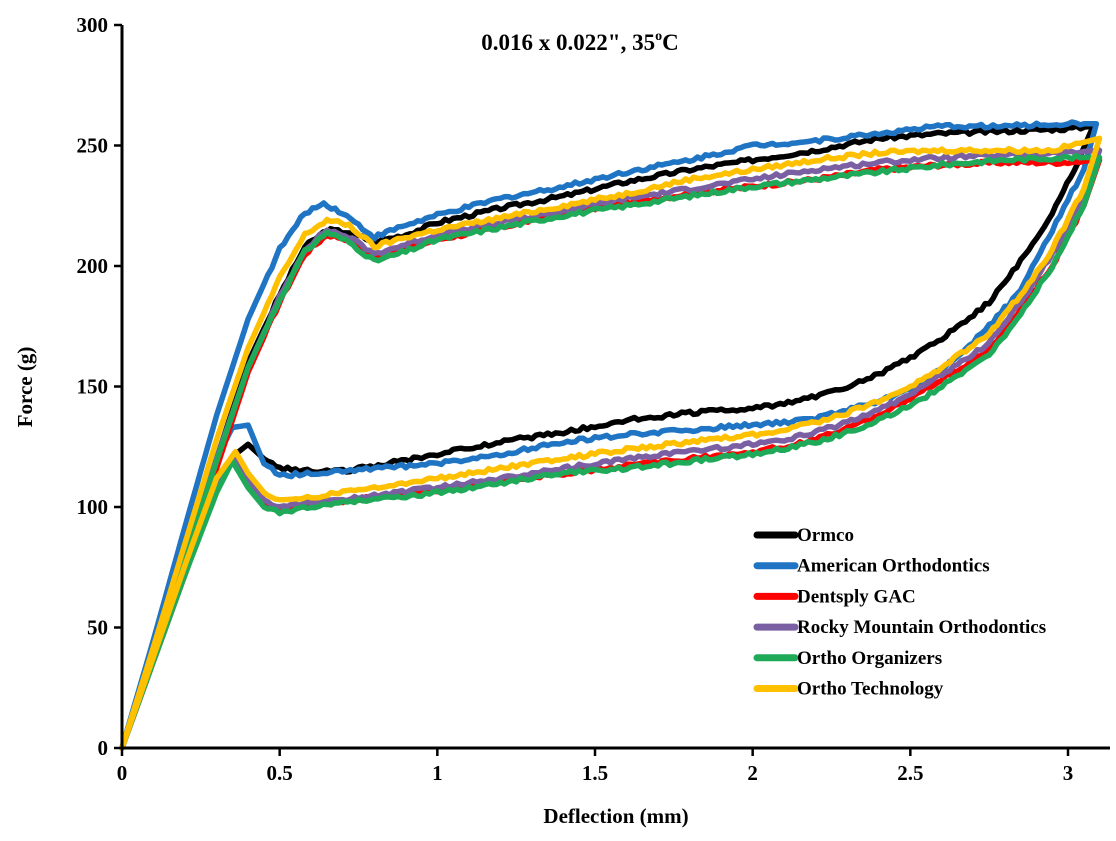  Describe the element at coordinates (595, 773) in the screenshot. I see `x-tick-label: 1.5` at that location.